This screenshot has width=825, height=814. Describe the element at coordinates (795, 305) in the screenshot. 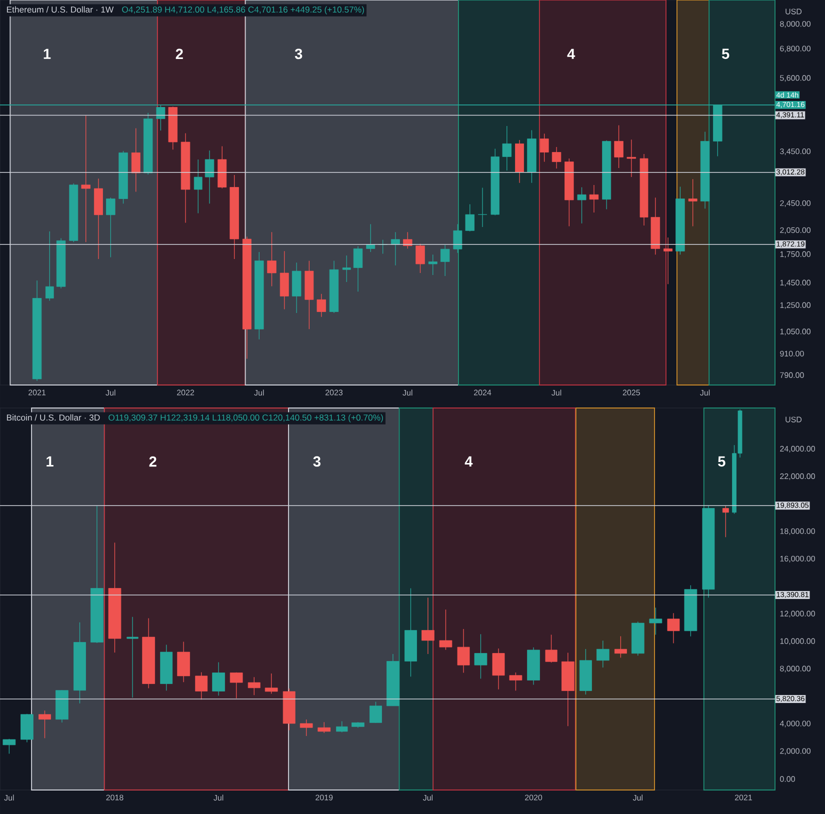

I see `y-tick-label: 1,250.00` at that location.